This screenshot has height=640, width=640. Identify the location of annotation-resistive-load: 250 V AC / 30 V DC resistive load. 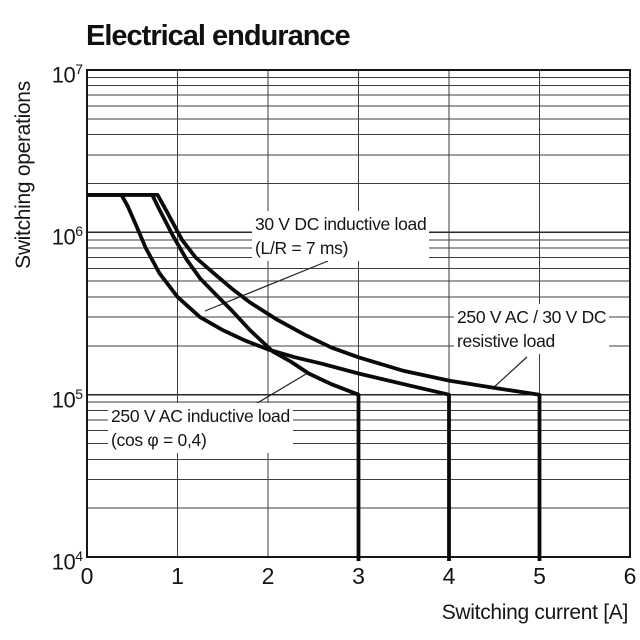
(532, 329).